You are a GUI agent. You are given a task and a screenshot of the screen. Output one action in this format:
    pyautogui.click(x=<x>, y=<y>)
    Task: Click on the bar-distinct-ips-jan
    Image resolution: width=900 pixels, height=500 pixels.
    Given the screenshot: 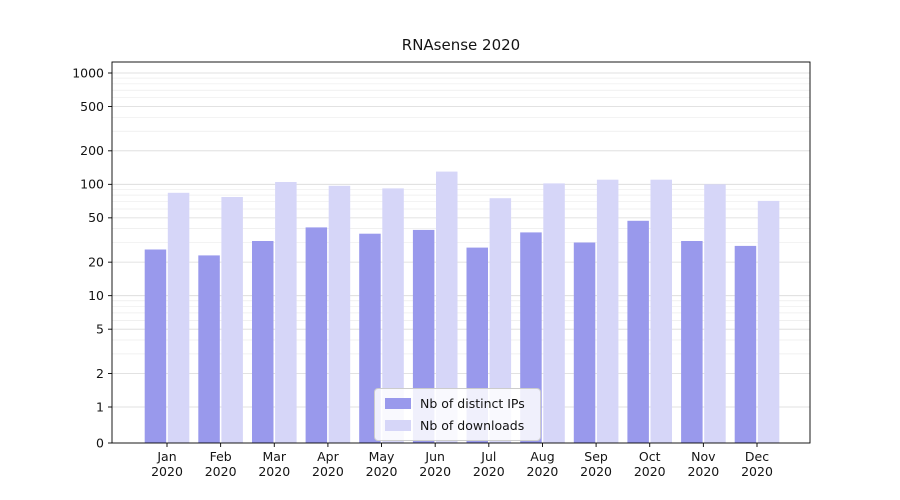 What is the action you would take?
    pyautogui.click(x=155, y=346)
    